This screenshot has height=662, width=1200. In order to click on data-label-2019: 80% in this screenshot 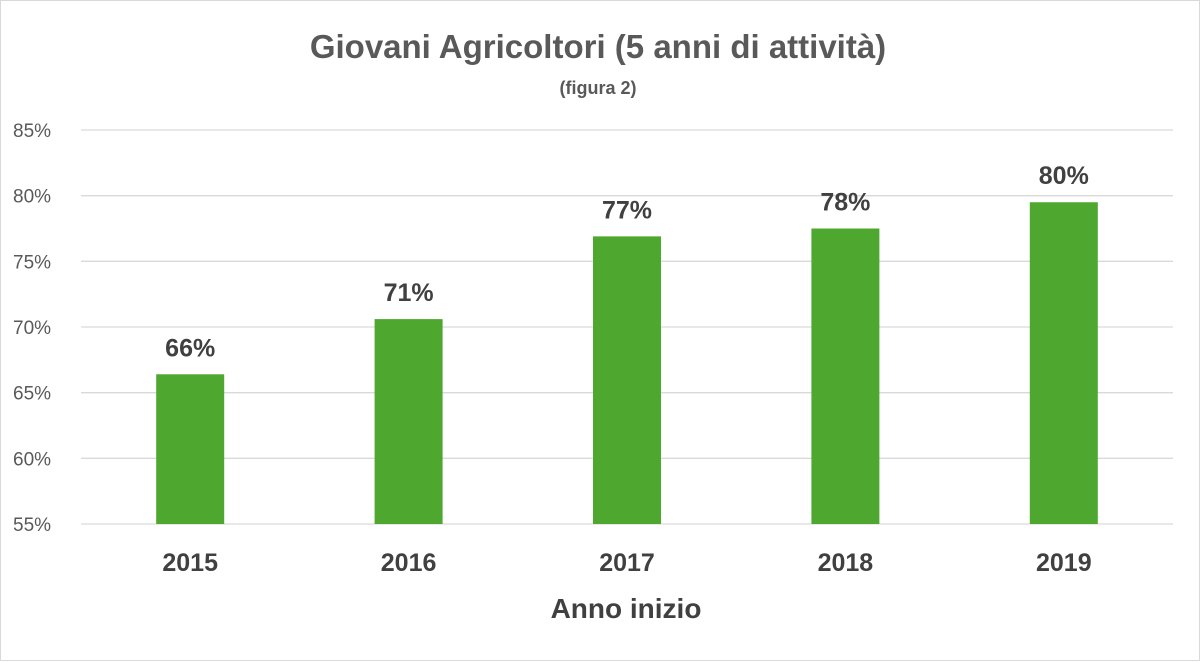, I will do `click(1064, 176)`.